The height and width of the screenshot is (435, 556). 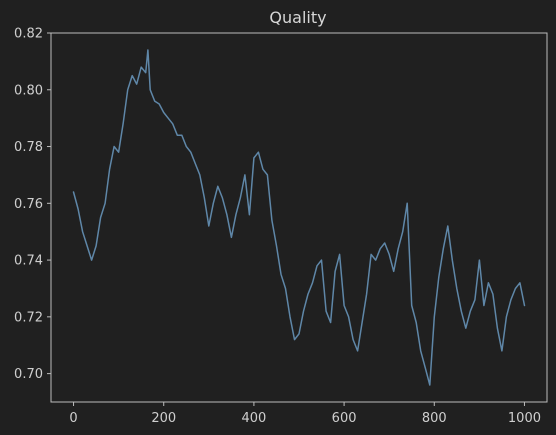 What do you see at coordinates (28, 204) in the screenshot?
I see `y-tick-label: 0.76` at bounding box center [28, 204].